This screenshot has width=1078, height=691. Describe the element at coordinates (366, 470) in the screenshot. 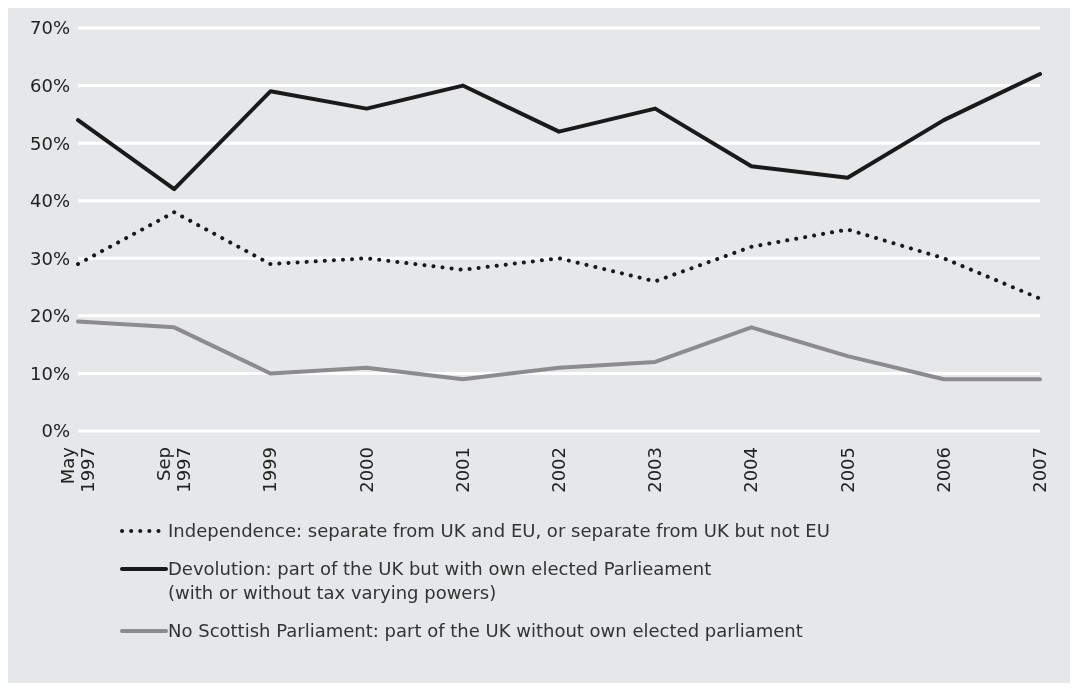

I see `x-tick-label: 2000` at that location.